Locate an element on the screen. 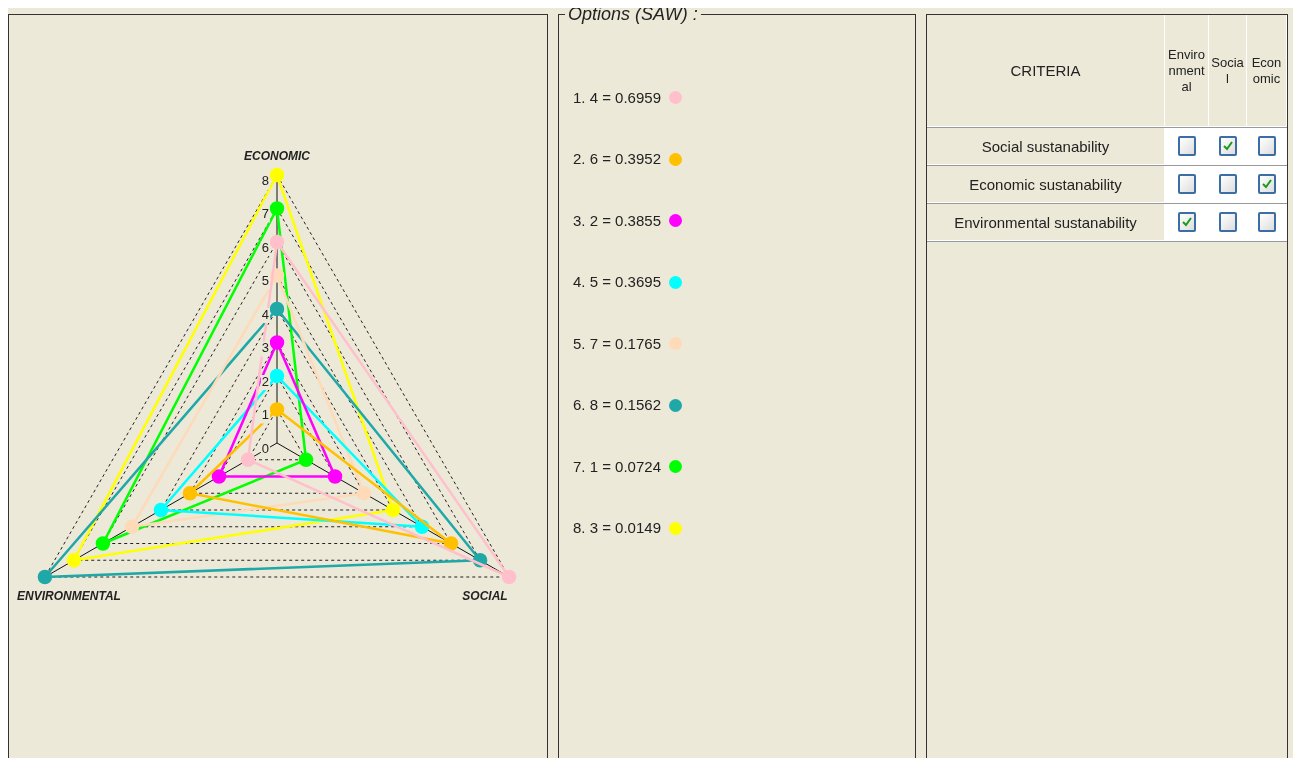  legend-label: 1. 4 = 0.6959 is located at coordinates (617, 97).